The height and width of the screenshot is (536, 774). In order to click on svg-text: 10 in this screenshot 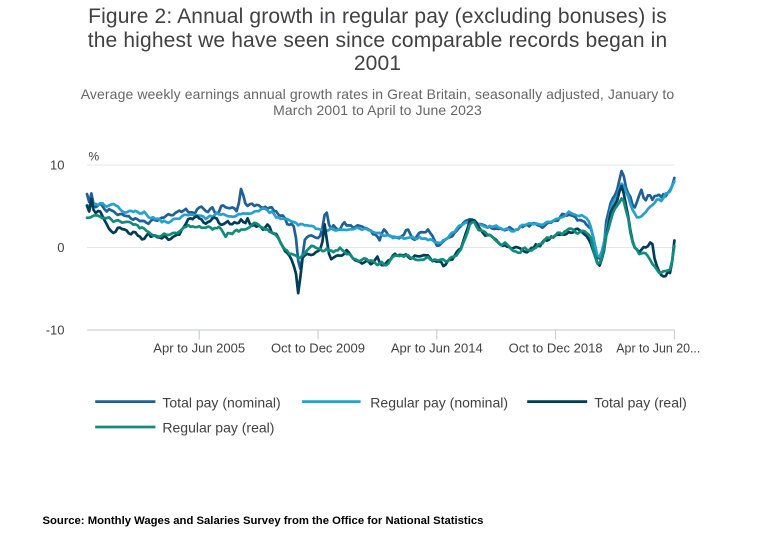, I will do `click(57, 165)`.